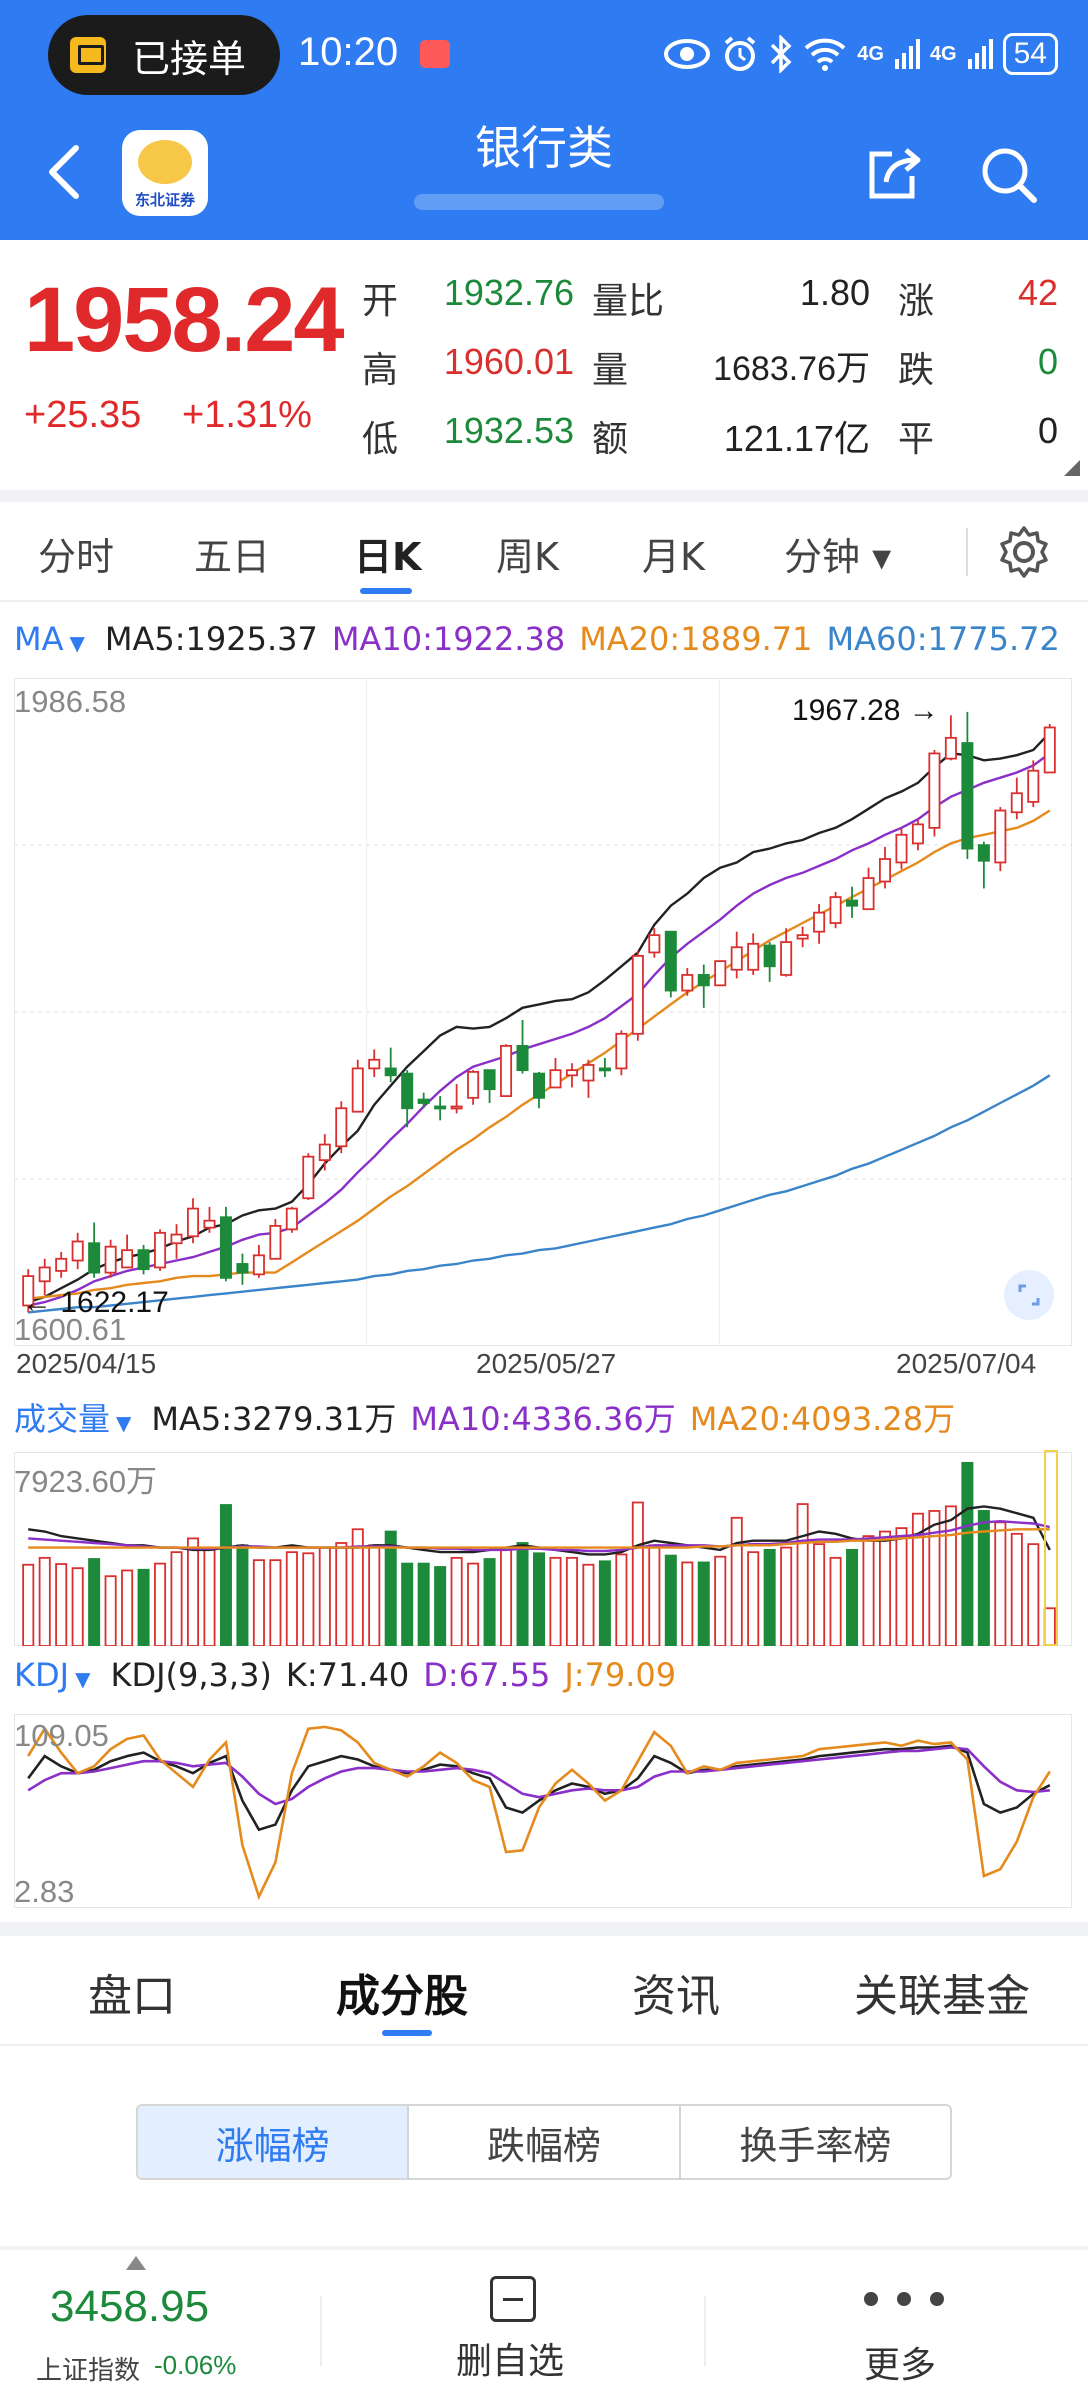  What do you see at coordinates (386, 591) in the screenshot?
I see `active-tab-indicator` at bounding box center [386, 591].